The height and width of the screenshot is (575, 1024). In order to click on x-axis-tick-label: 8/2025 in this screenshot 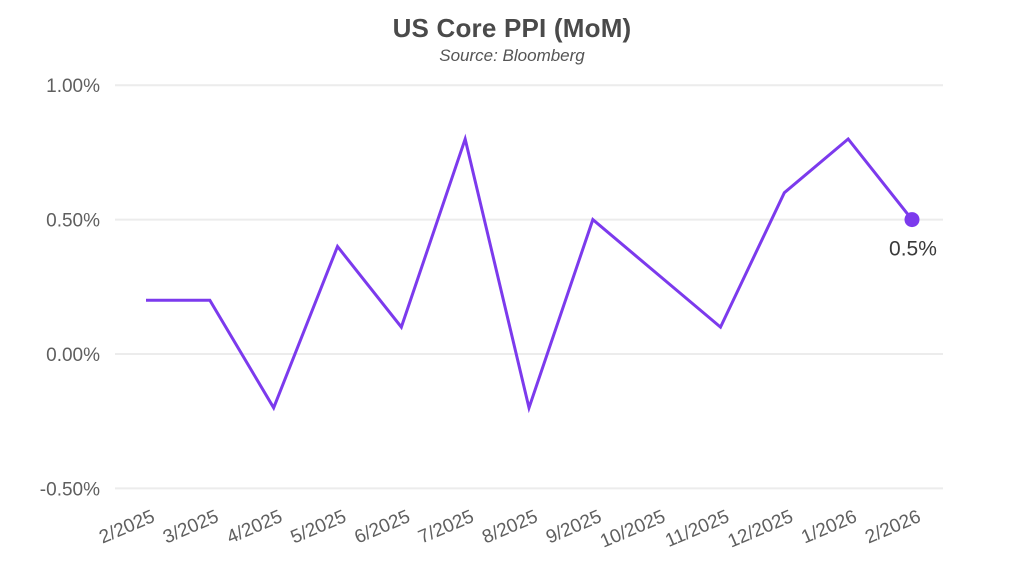, I will do `click(510, 527)`.